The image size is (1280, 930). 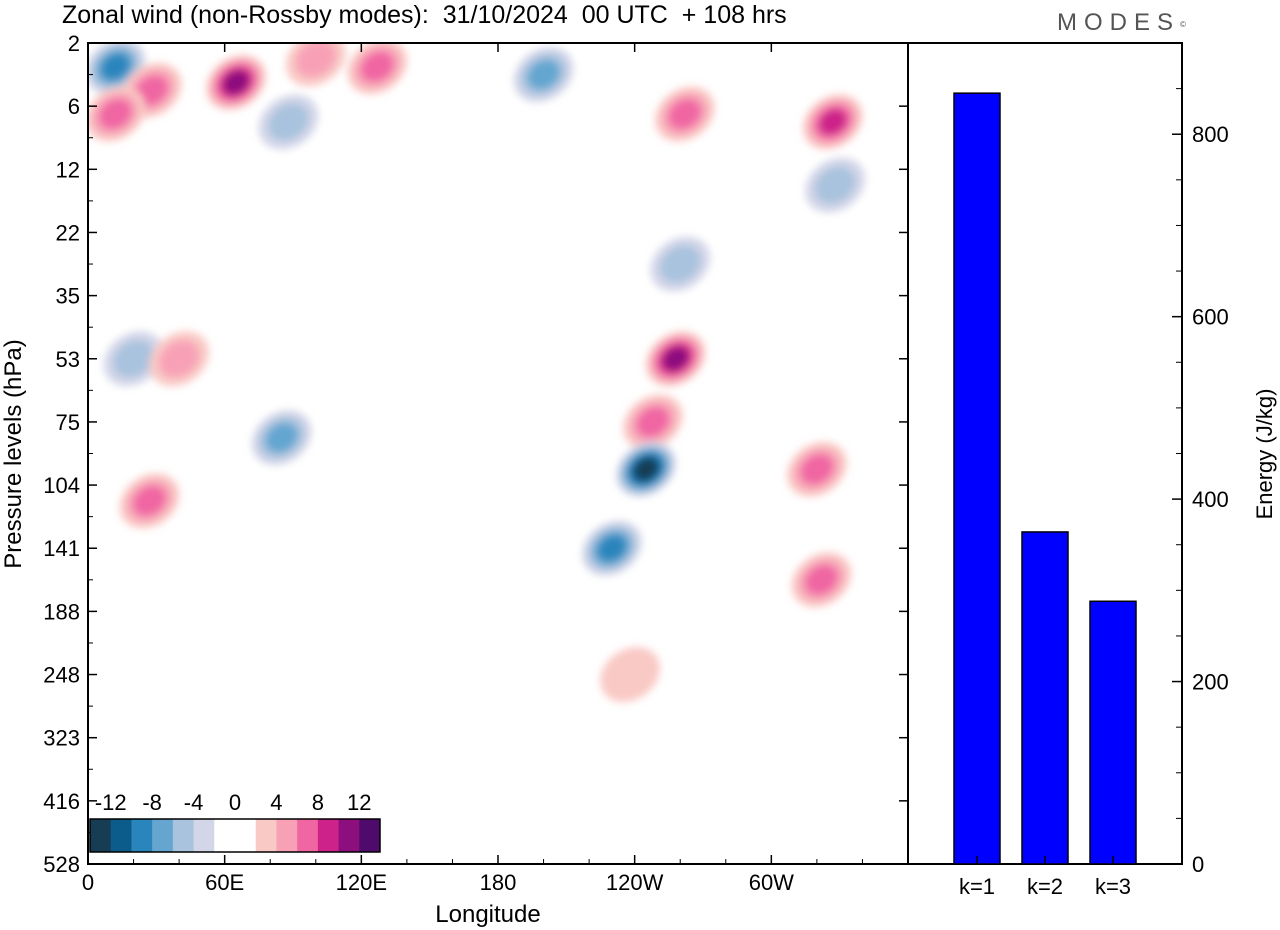 What do you see at coordinates (88, 882) in the screenshot?
I see `x-tick-label: 0` at bounding box center [88, 882].